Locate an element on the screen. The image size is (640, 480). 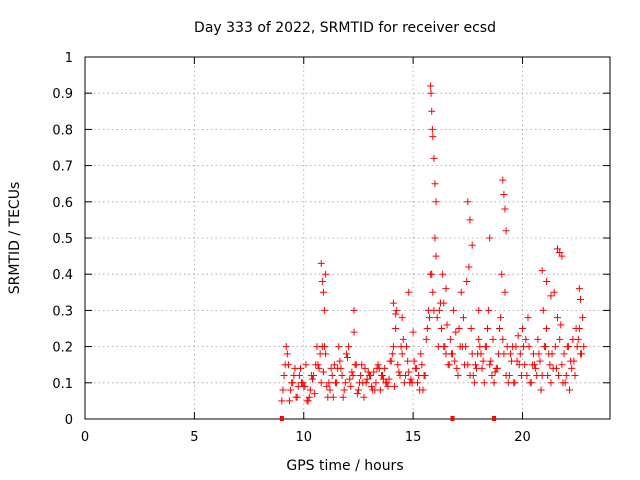
y-tick-label: 0.7 is located at coordinates (62, 167).